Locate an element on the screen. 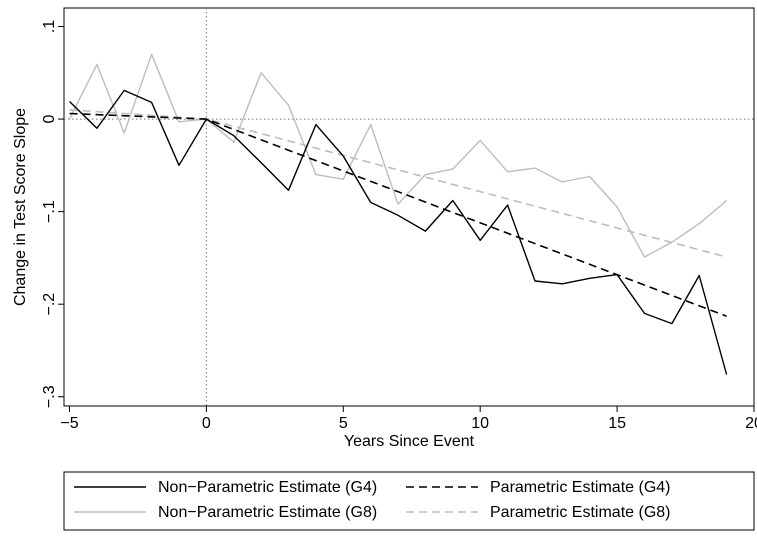 The height and width of the screenshot is (536, 757). x-tick-label: −5 is located at coordinates (69, 423).